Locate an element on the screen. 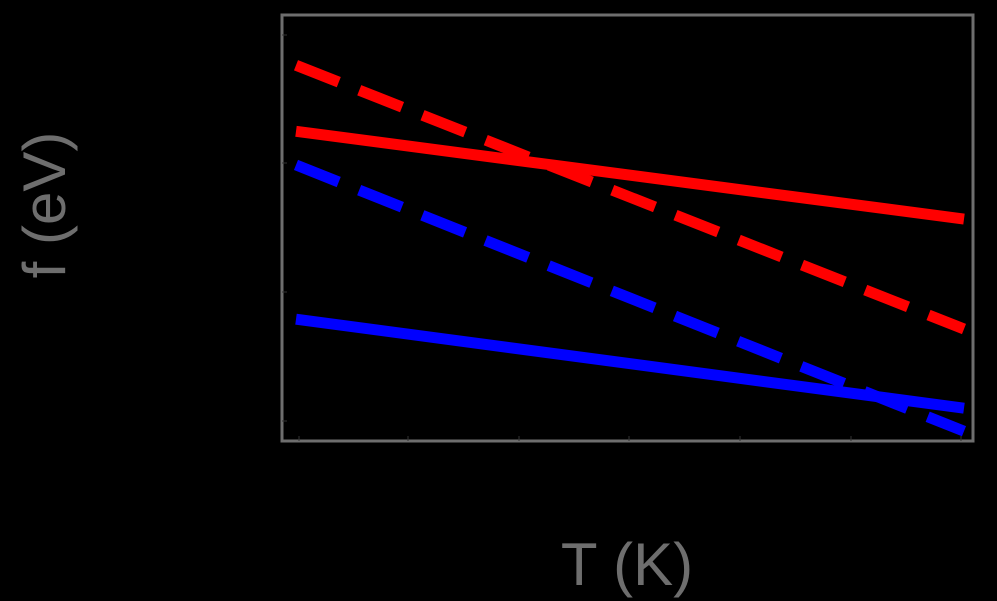  y-axis-ticks is located at coordinates (284, 228).